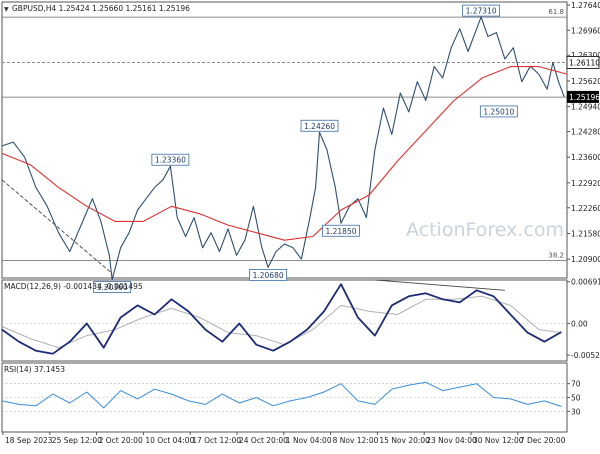  I want to click on y-tick-label: 50, so click(576, 398).